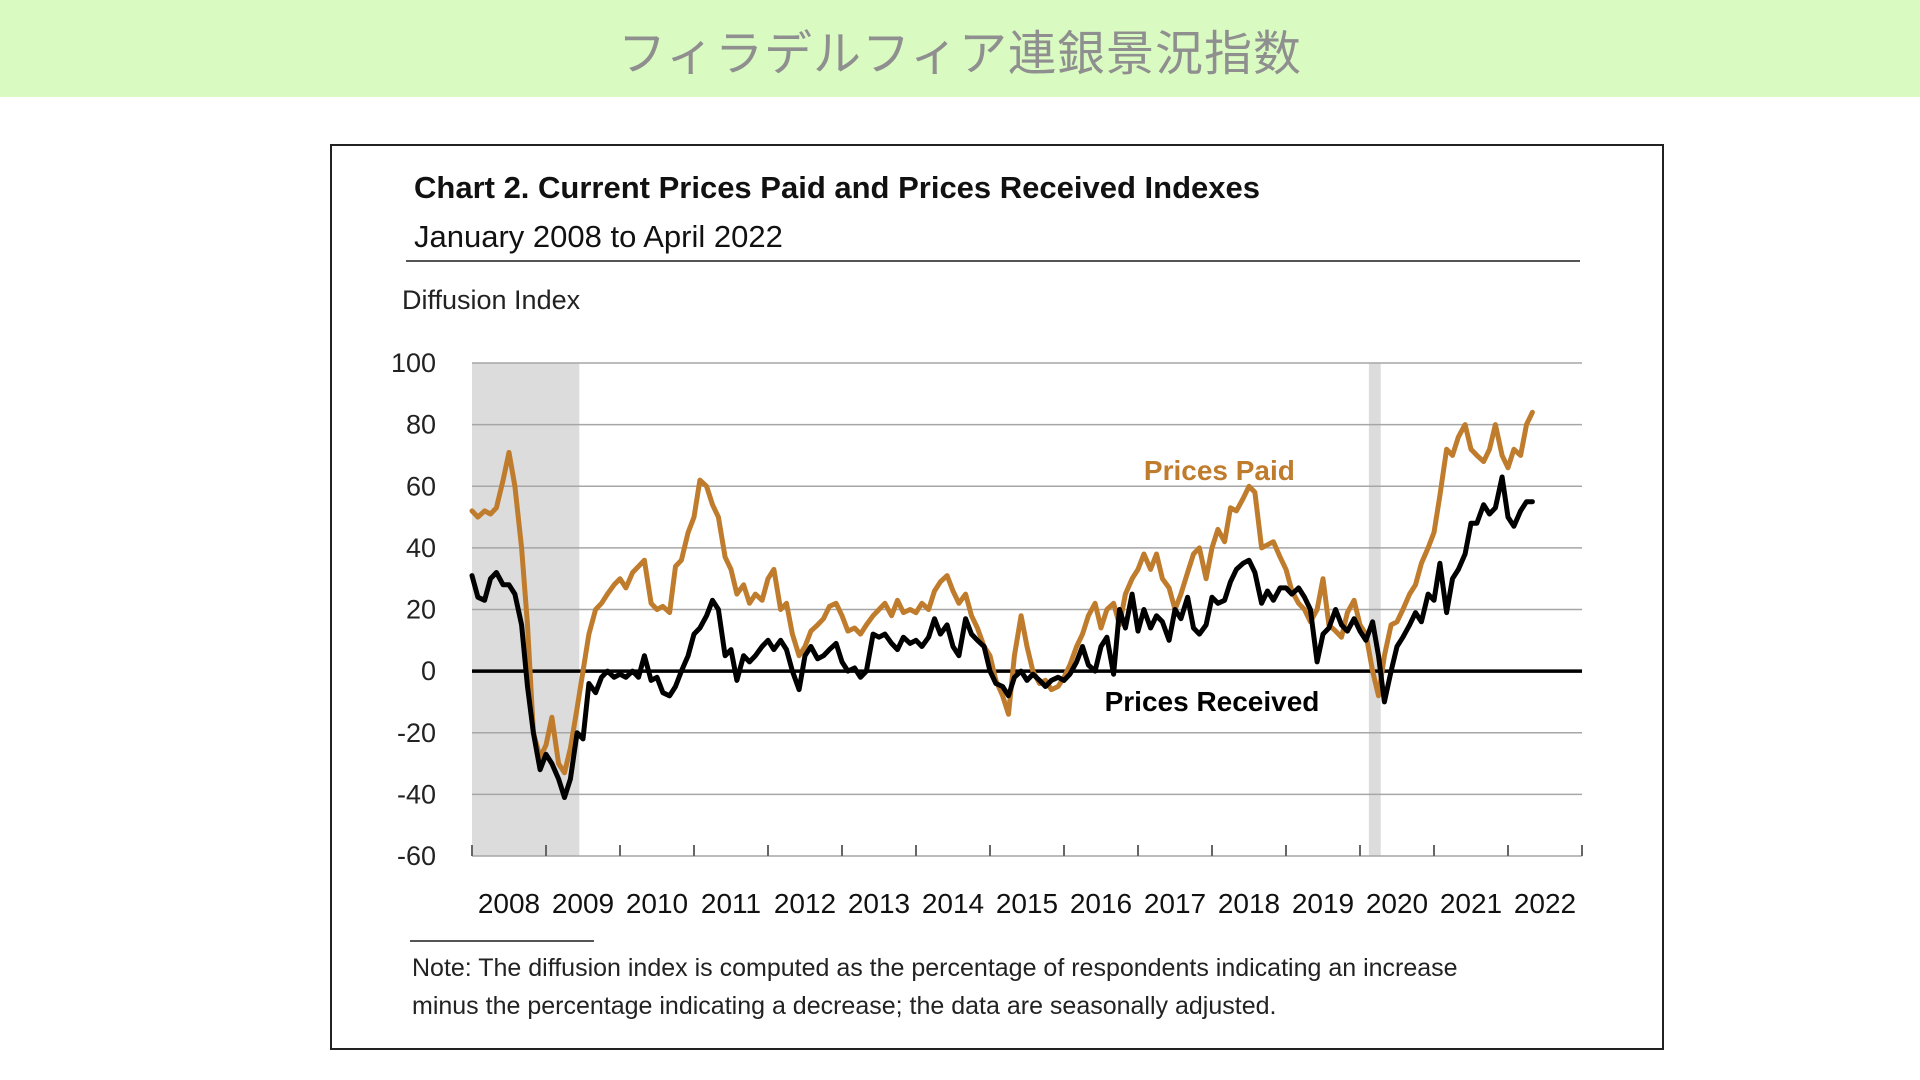 This screenshot has height=1080, width=1920. What do you see at coordinates (413, 363) in the screenshot?
I see `y-tick-label: 100` at bounding box center [413, 363].